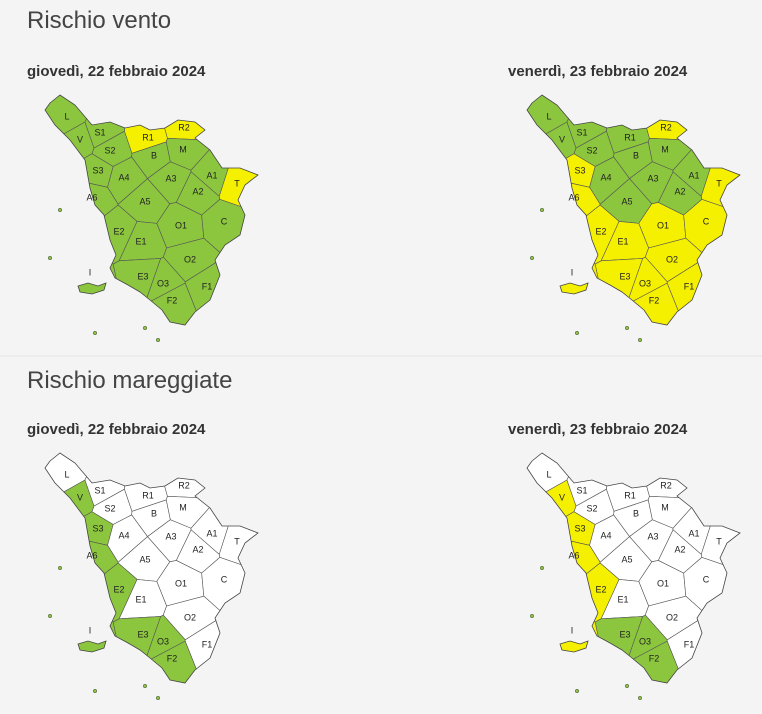 The width and height of the screenshot is (762, 714). I want to click on section-title: Rischio mareggiate, so click(129, 380).